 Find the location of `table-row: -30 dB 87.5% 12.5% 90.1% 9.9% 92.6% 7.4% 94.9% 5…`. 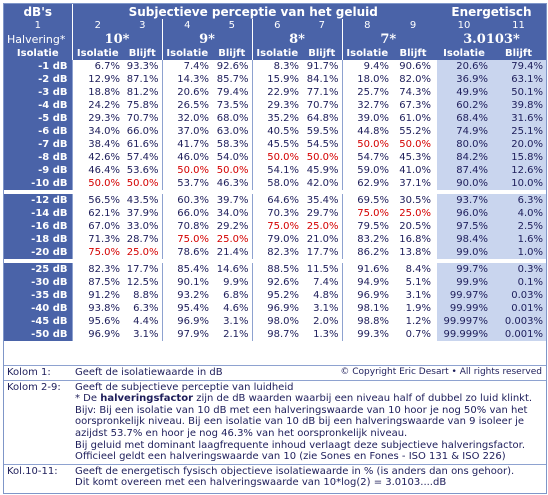

table-row: -30 dB 87.5% 12.5% 90.1% 9.9% 92.6% 7.4% 94.9% 5… is located at coordinates (275, 282).